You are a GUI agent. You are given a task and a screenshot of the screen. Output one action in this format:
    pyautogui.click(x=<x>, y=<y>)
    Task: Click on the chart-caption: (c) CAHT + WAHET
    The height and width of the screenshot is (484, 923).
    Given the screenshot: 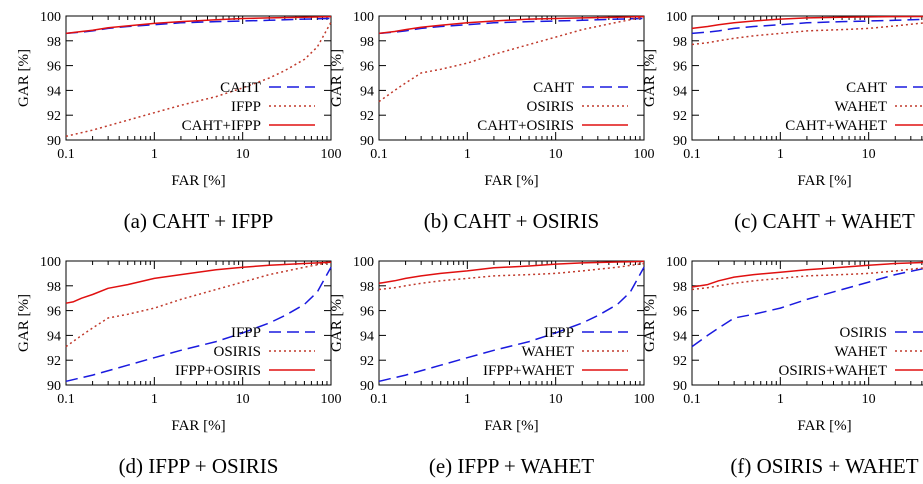 What is the action you would take?
    pyautogui.click(x=824, y=221)
    